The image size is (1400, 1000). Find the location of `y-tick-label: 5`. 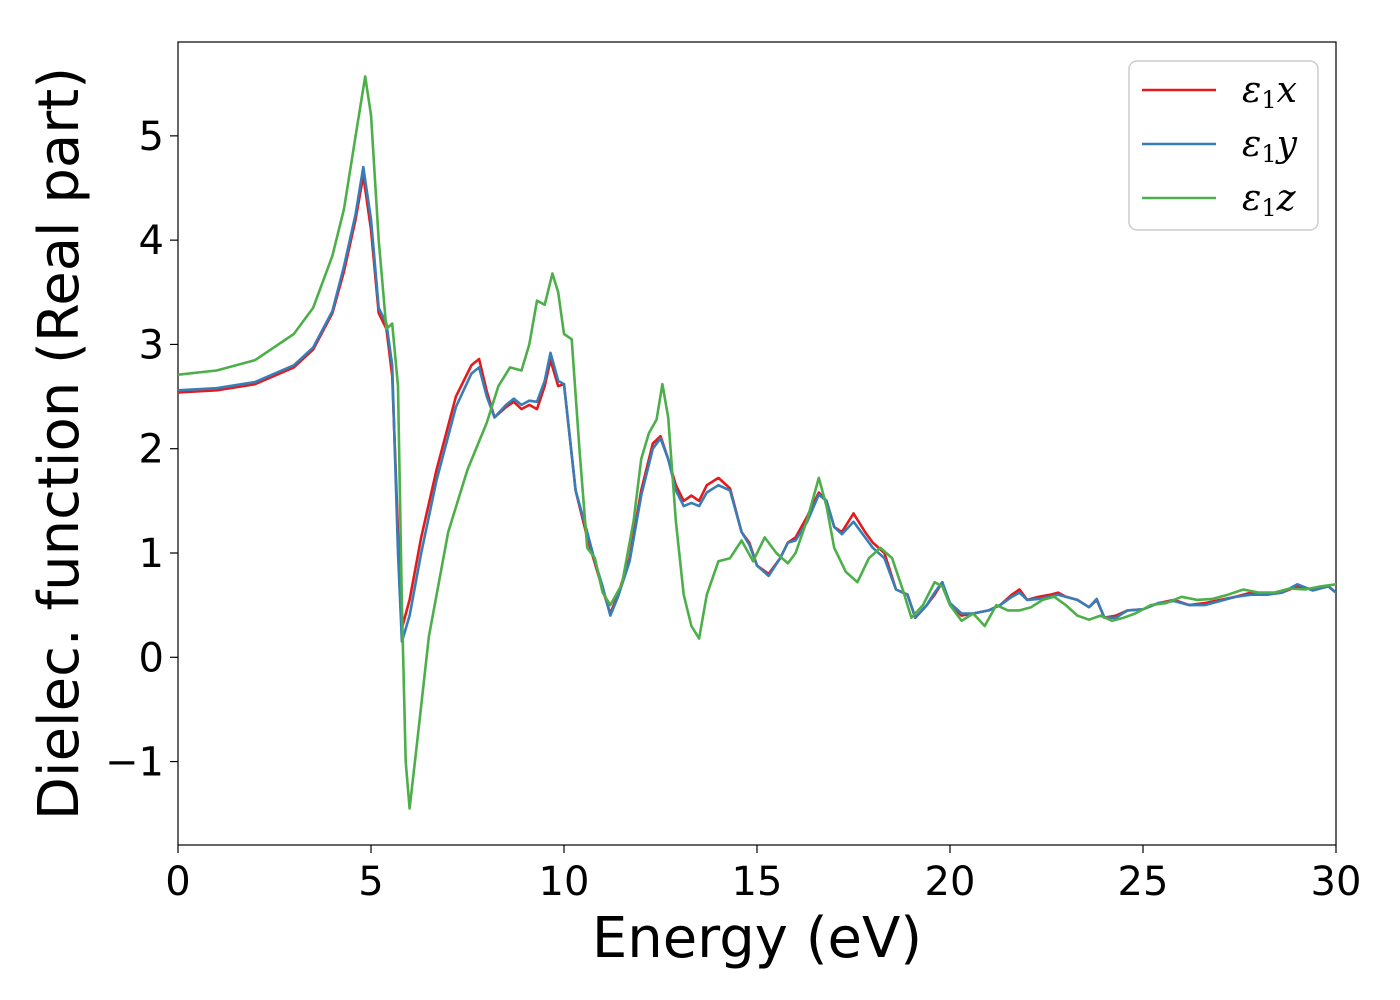

y-tick-label: 5 is located at coordinates (151, 137).